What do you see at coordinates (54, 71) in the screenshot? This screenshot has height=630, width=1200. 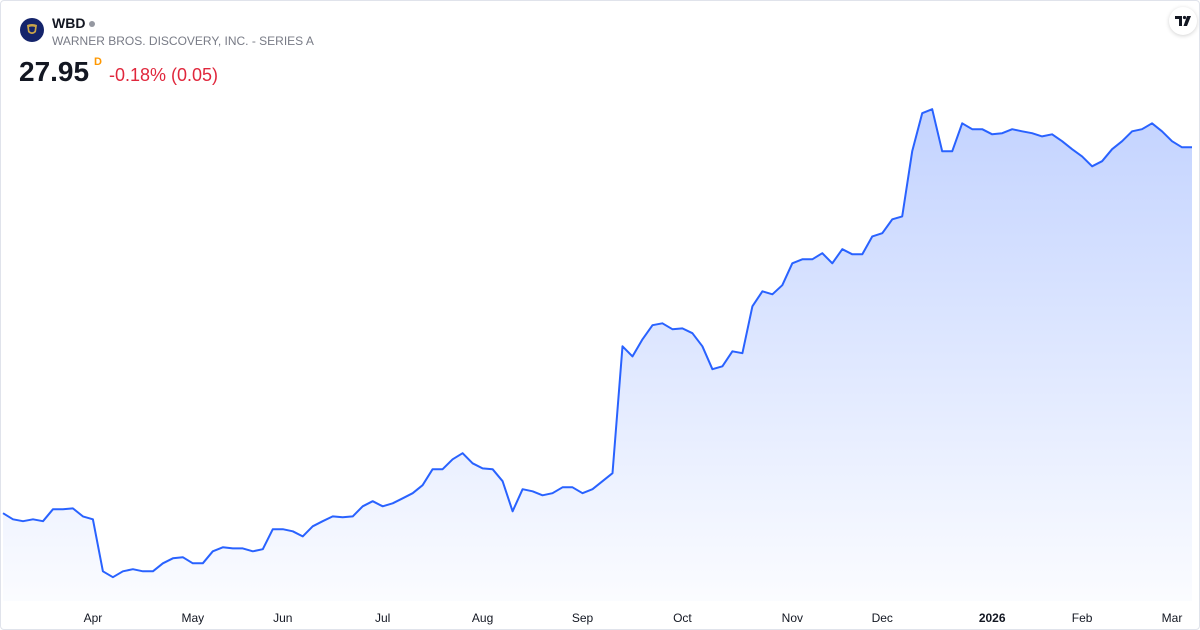 I see `price: 27.95` at bounding box center [54, 71].